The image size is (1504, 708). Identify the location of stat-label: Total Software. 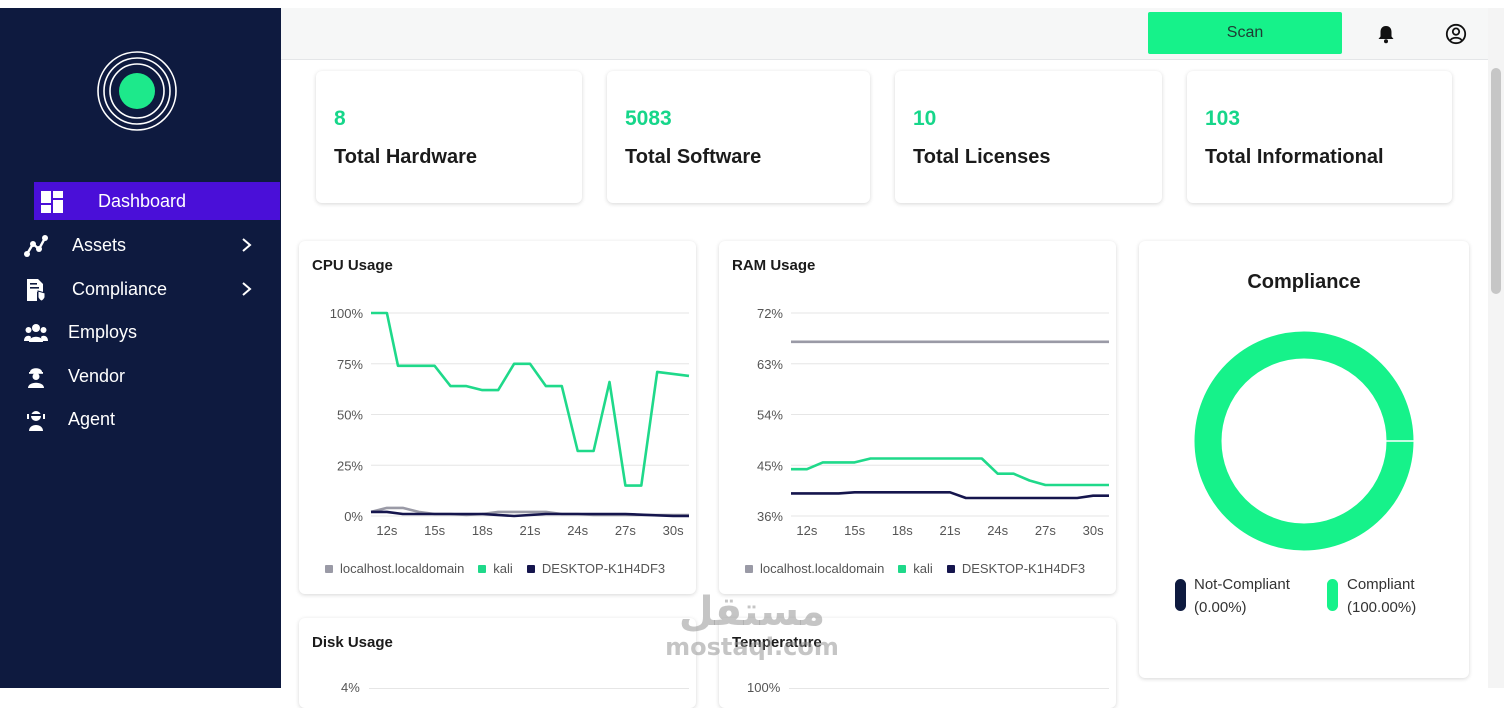
(693, 157).